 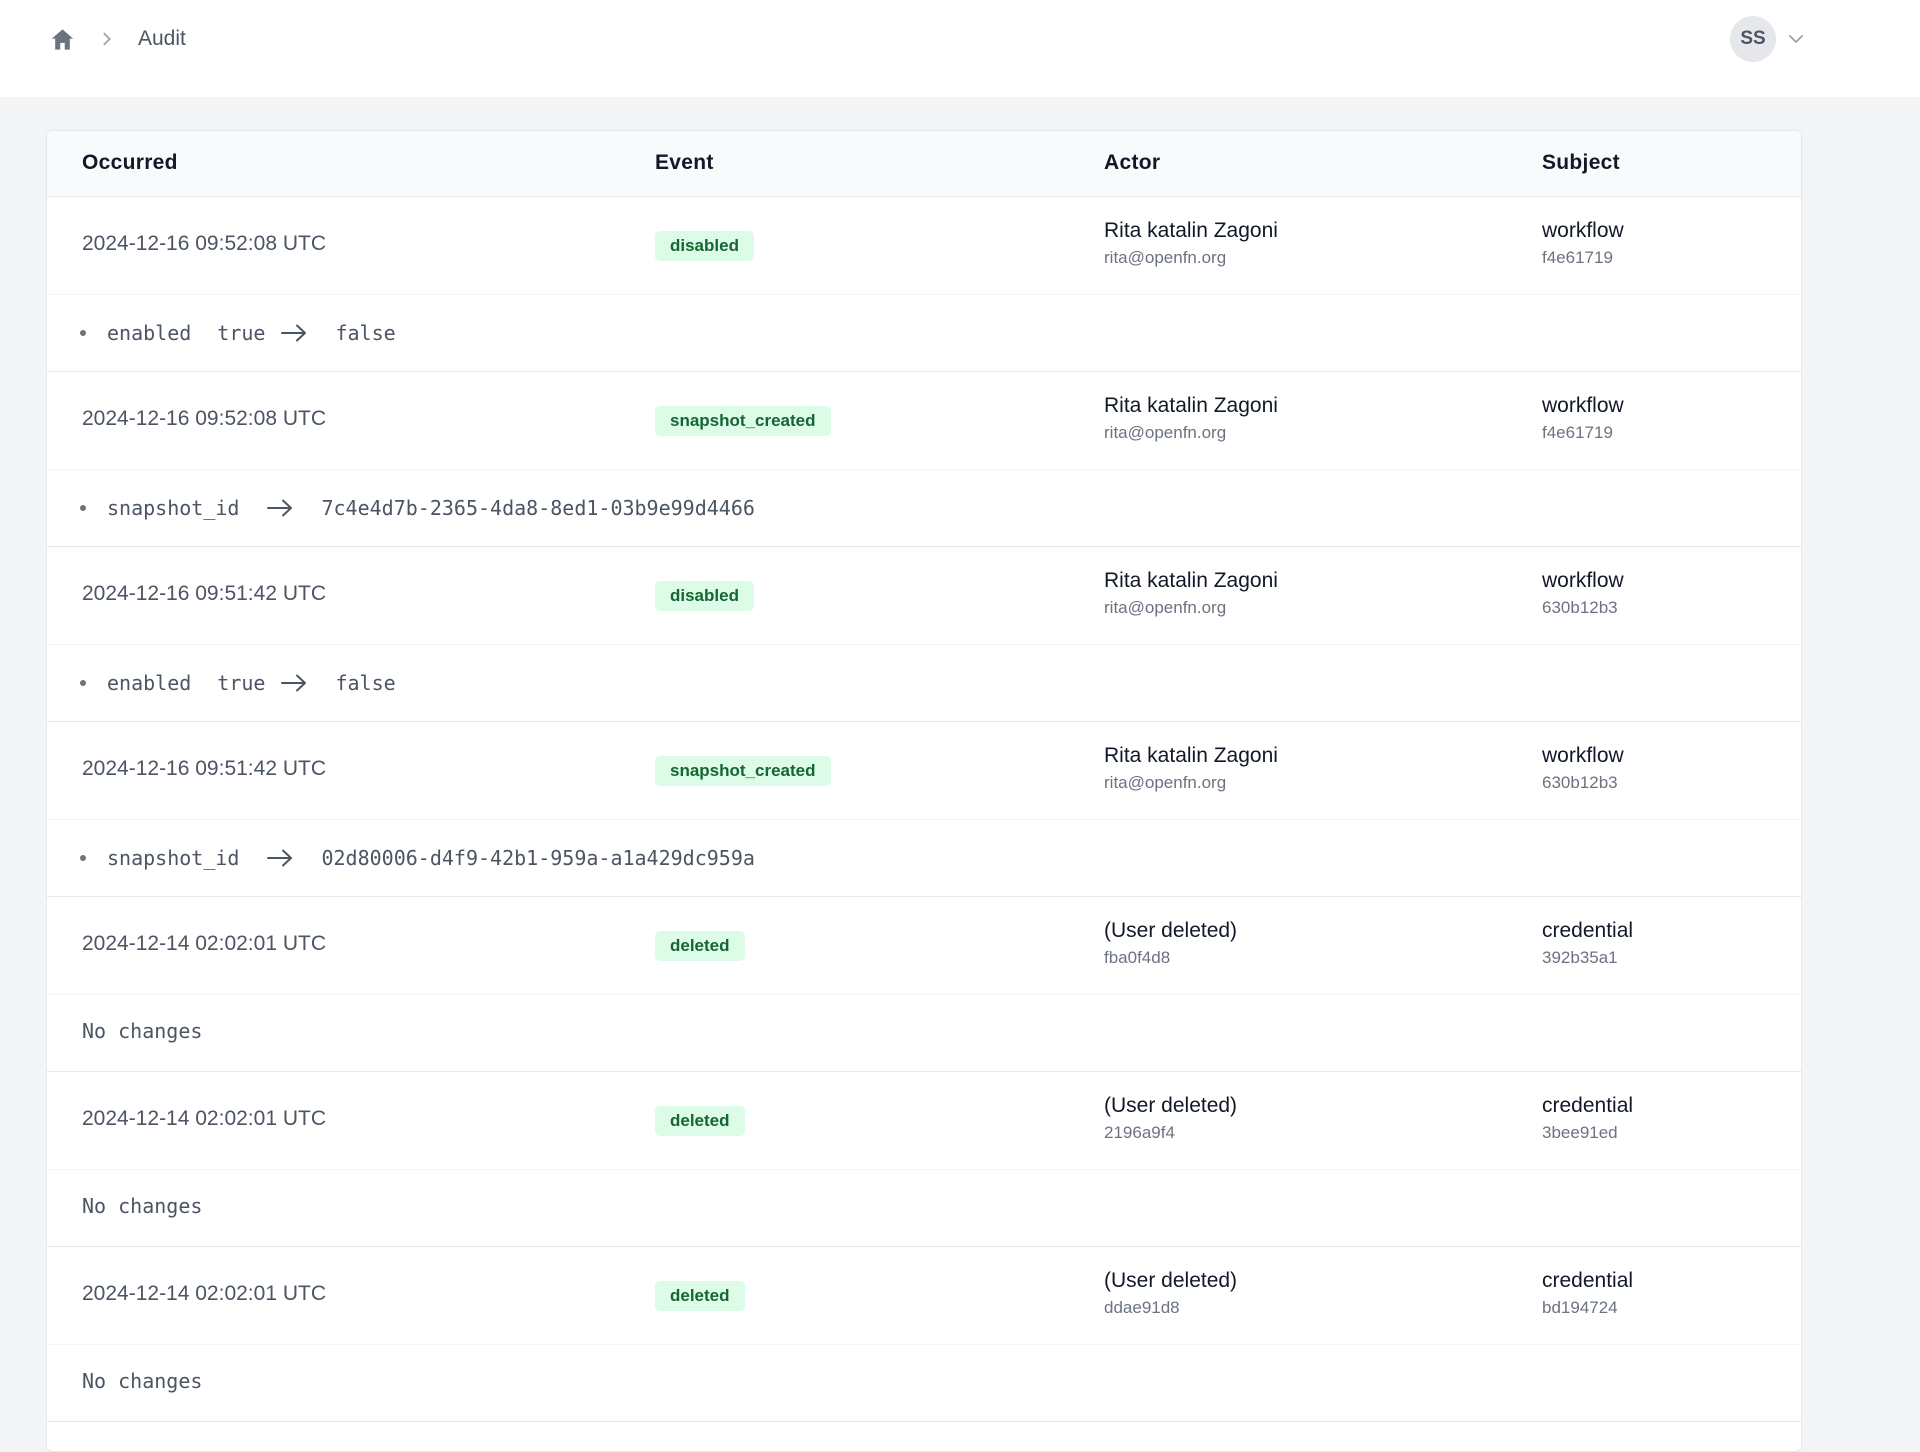 I want to click on column-header-occurred: Occurred, so click(x=130, y=162).